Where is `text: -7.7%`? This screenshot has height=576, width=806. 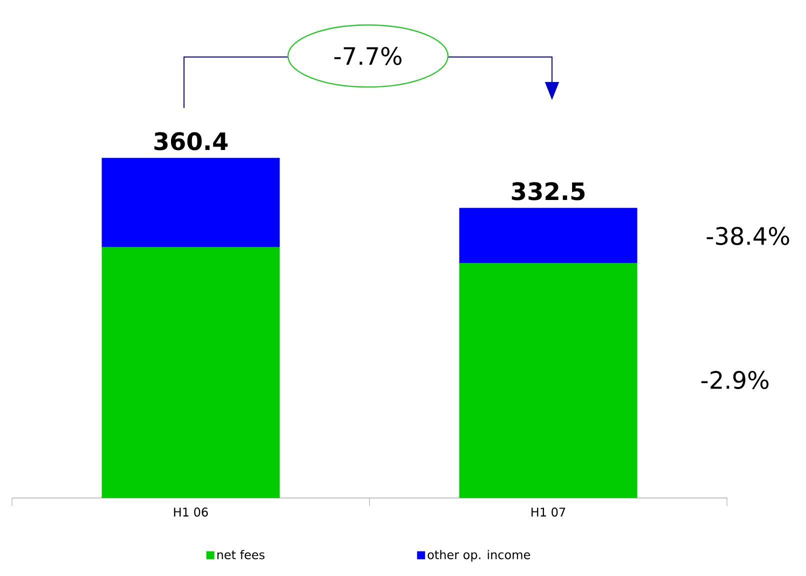 text: -7.7% is located at coordinates (368, 56).